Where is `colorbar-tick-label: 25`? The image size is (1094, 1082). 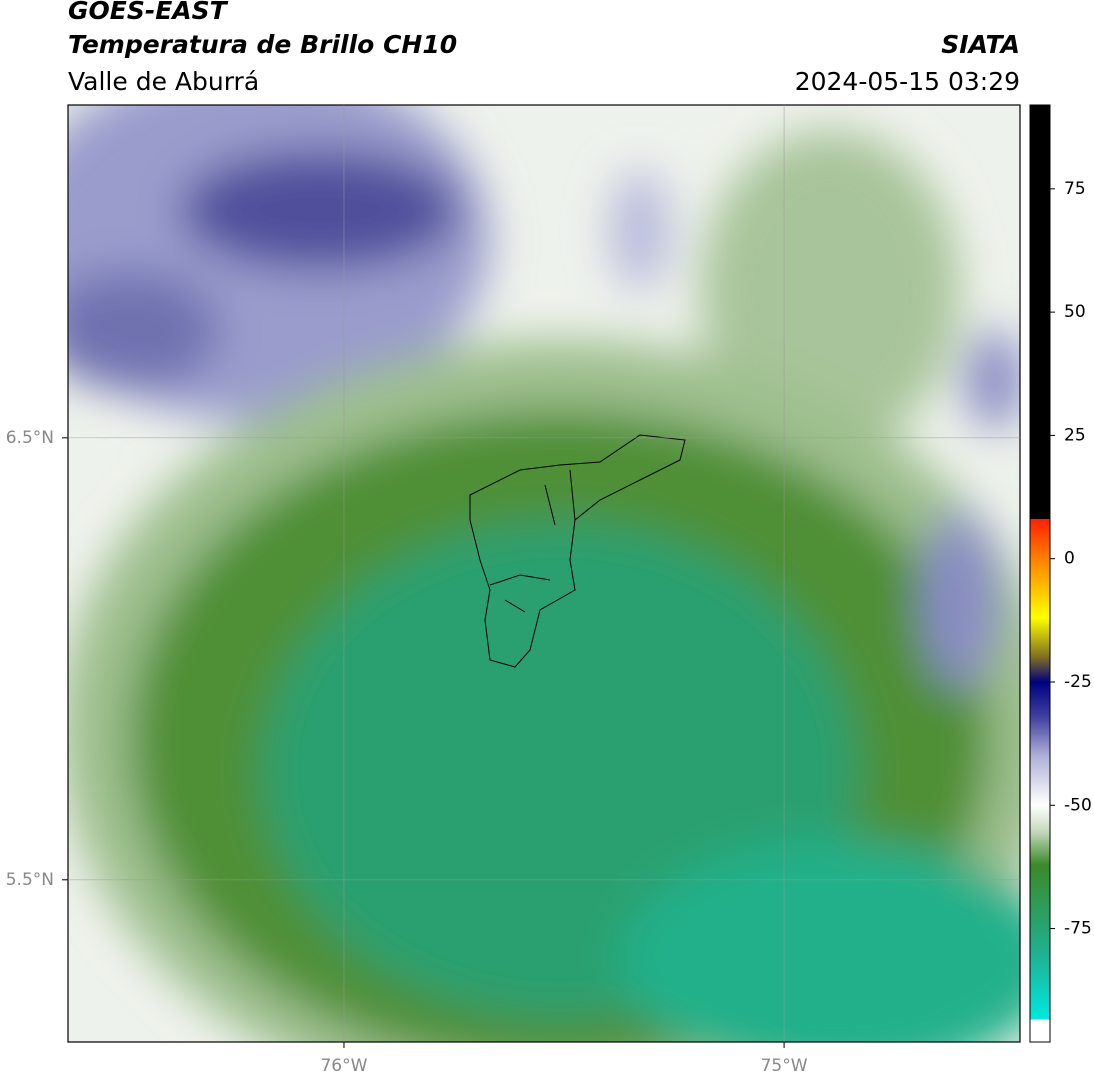 colorbar-tick-label: 25 is located at coordinates (1075, 435).